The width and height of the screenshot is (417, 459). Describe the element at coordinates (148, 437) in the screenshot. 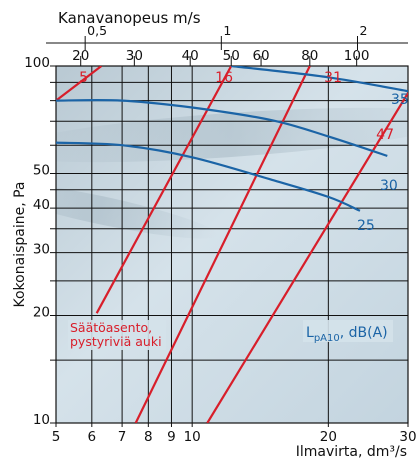

I see `x-tick-label: 8` at that location.